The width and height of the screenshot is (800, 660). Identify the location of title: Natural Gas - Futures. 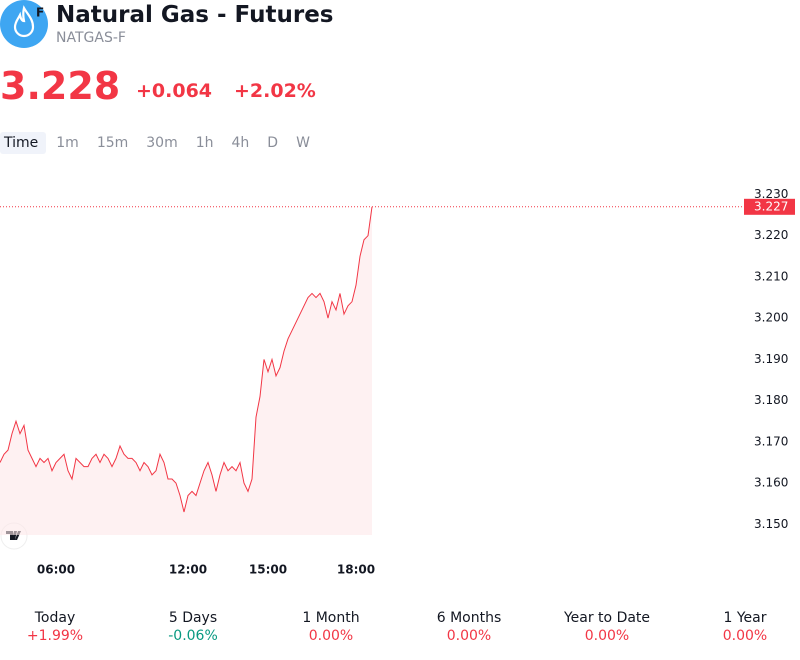
(195, 15).